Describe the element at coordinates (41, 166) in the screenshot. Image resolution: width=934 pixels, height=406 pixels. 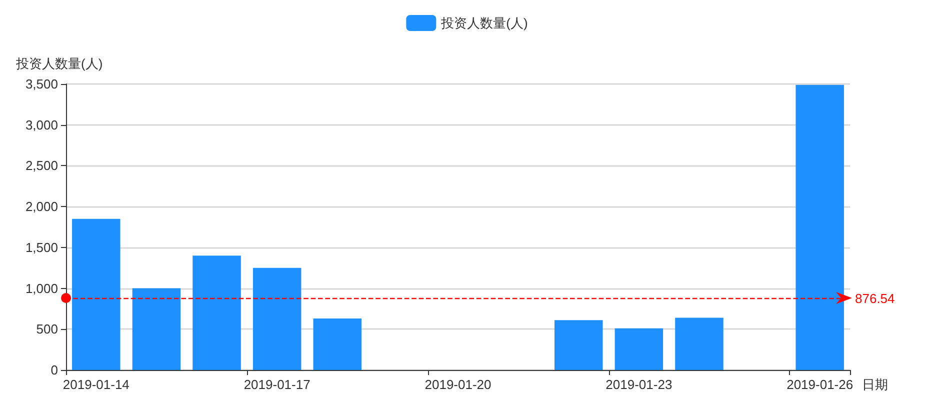
I see `y-tick-label: 2,500` at that location.